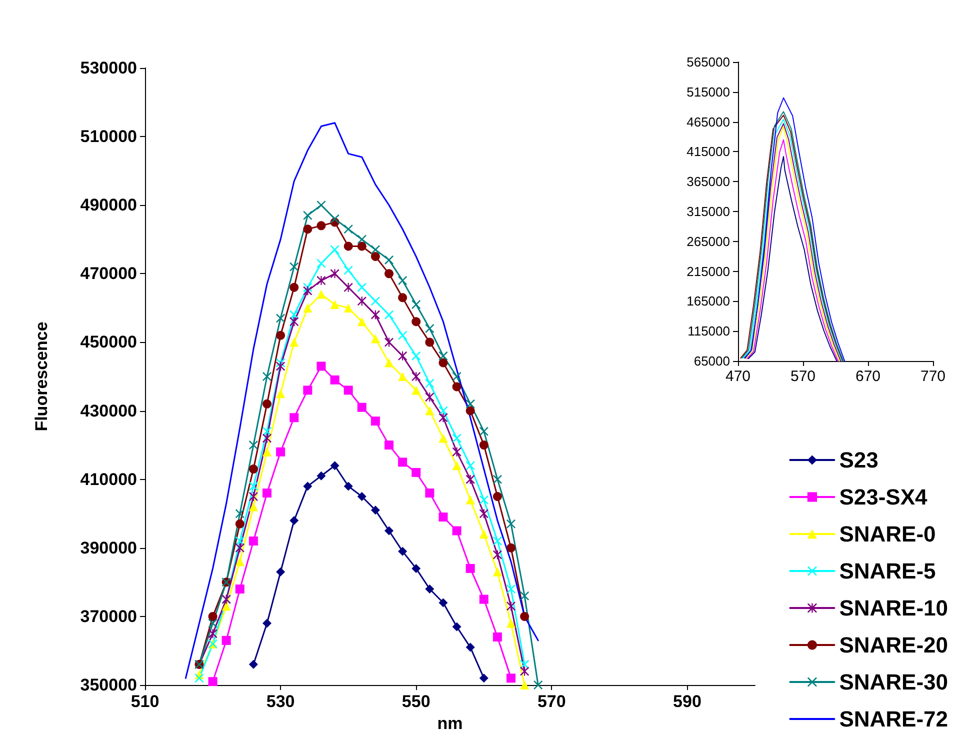 This screenshot has height=751, width=961. I want to click on y-tick-label: 370000, so click(108, 616).